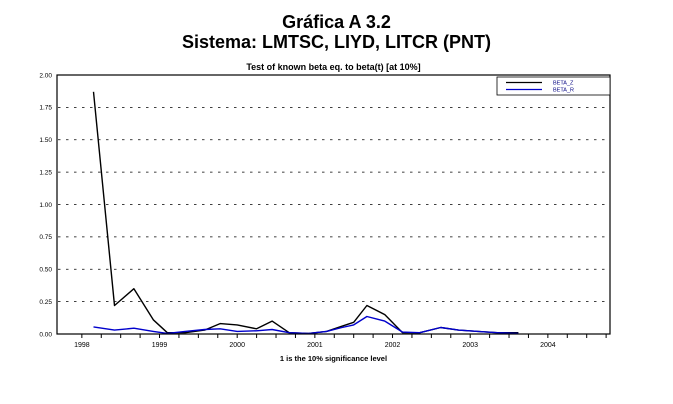 This screenshot has width=673, height=404. I want to click on y-tick-label: 0.75, so click(45, 237).